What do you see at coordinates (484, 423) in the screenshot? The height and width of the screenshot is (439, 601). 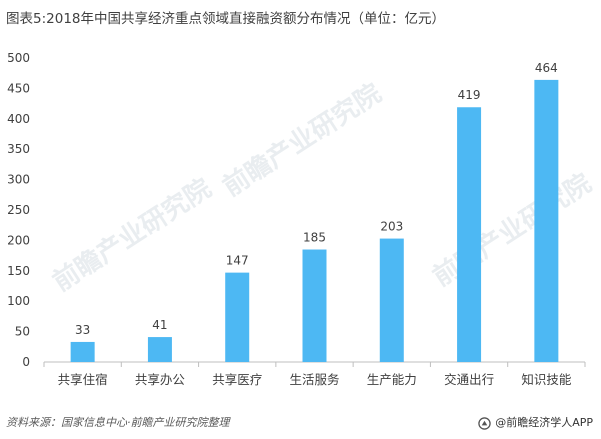 I see `brand-logo-icon` at bounding box center [484, 423].